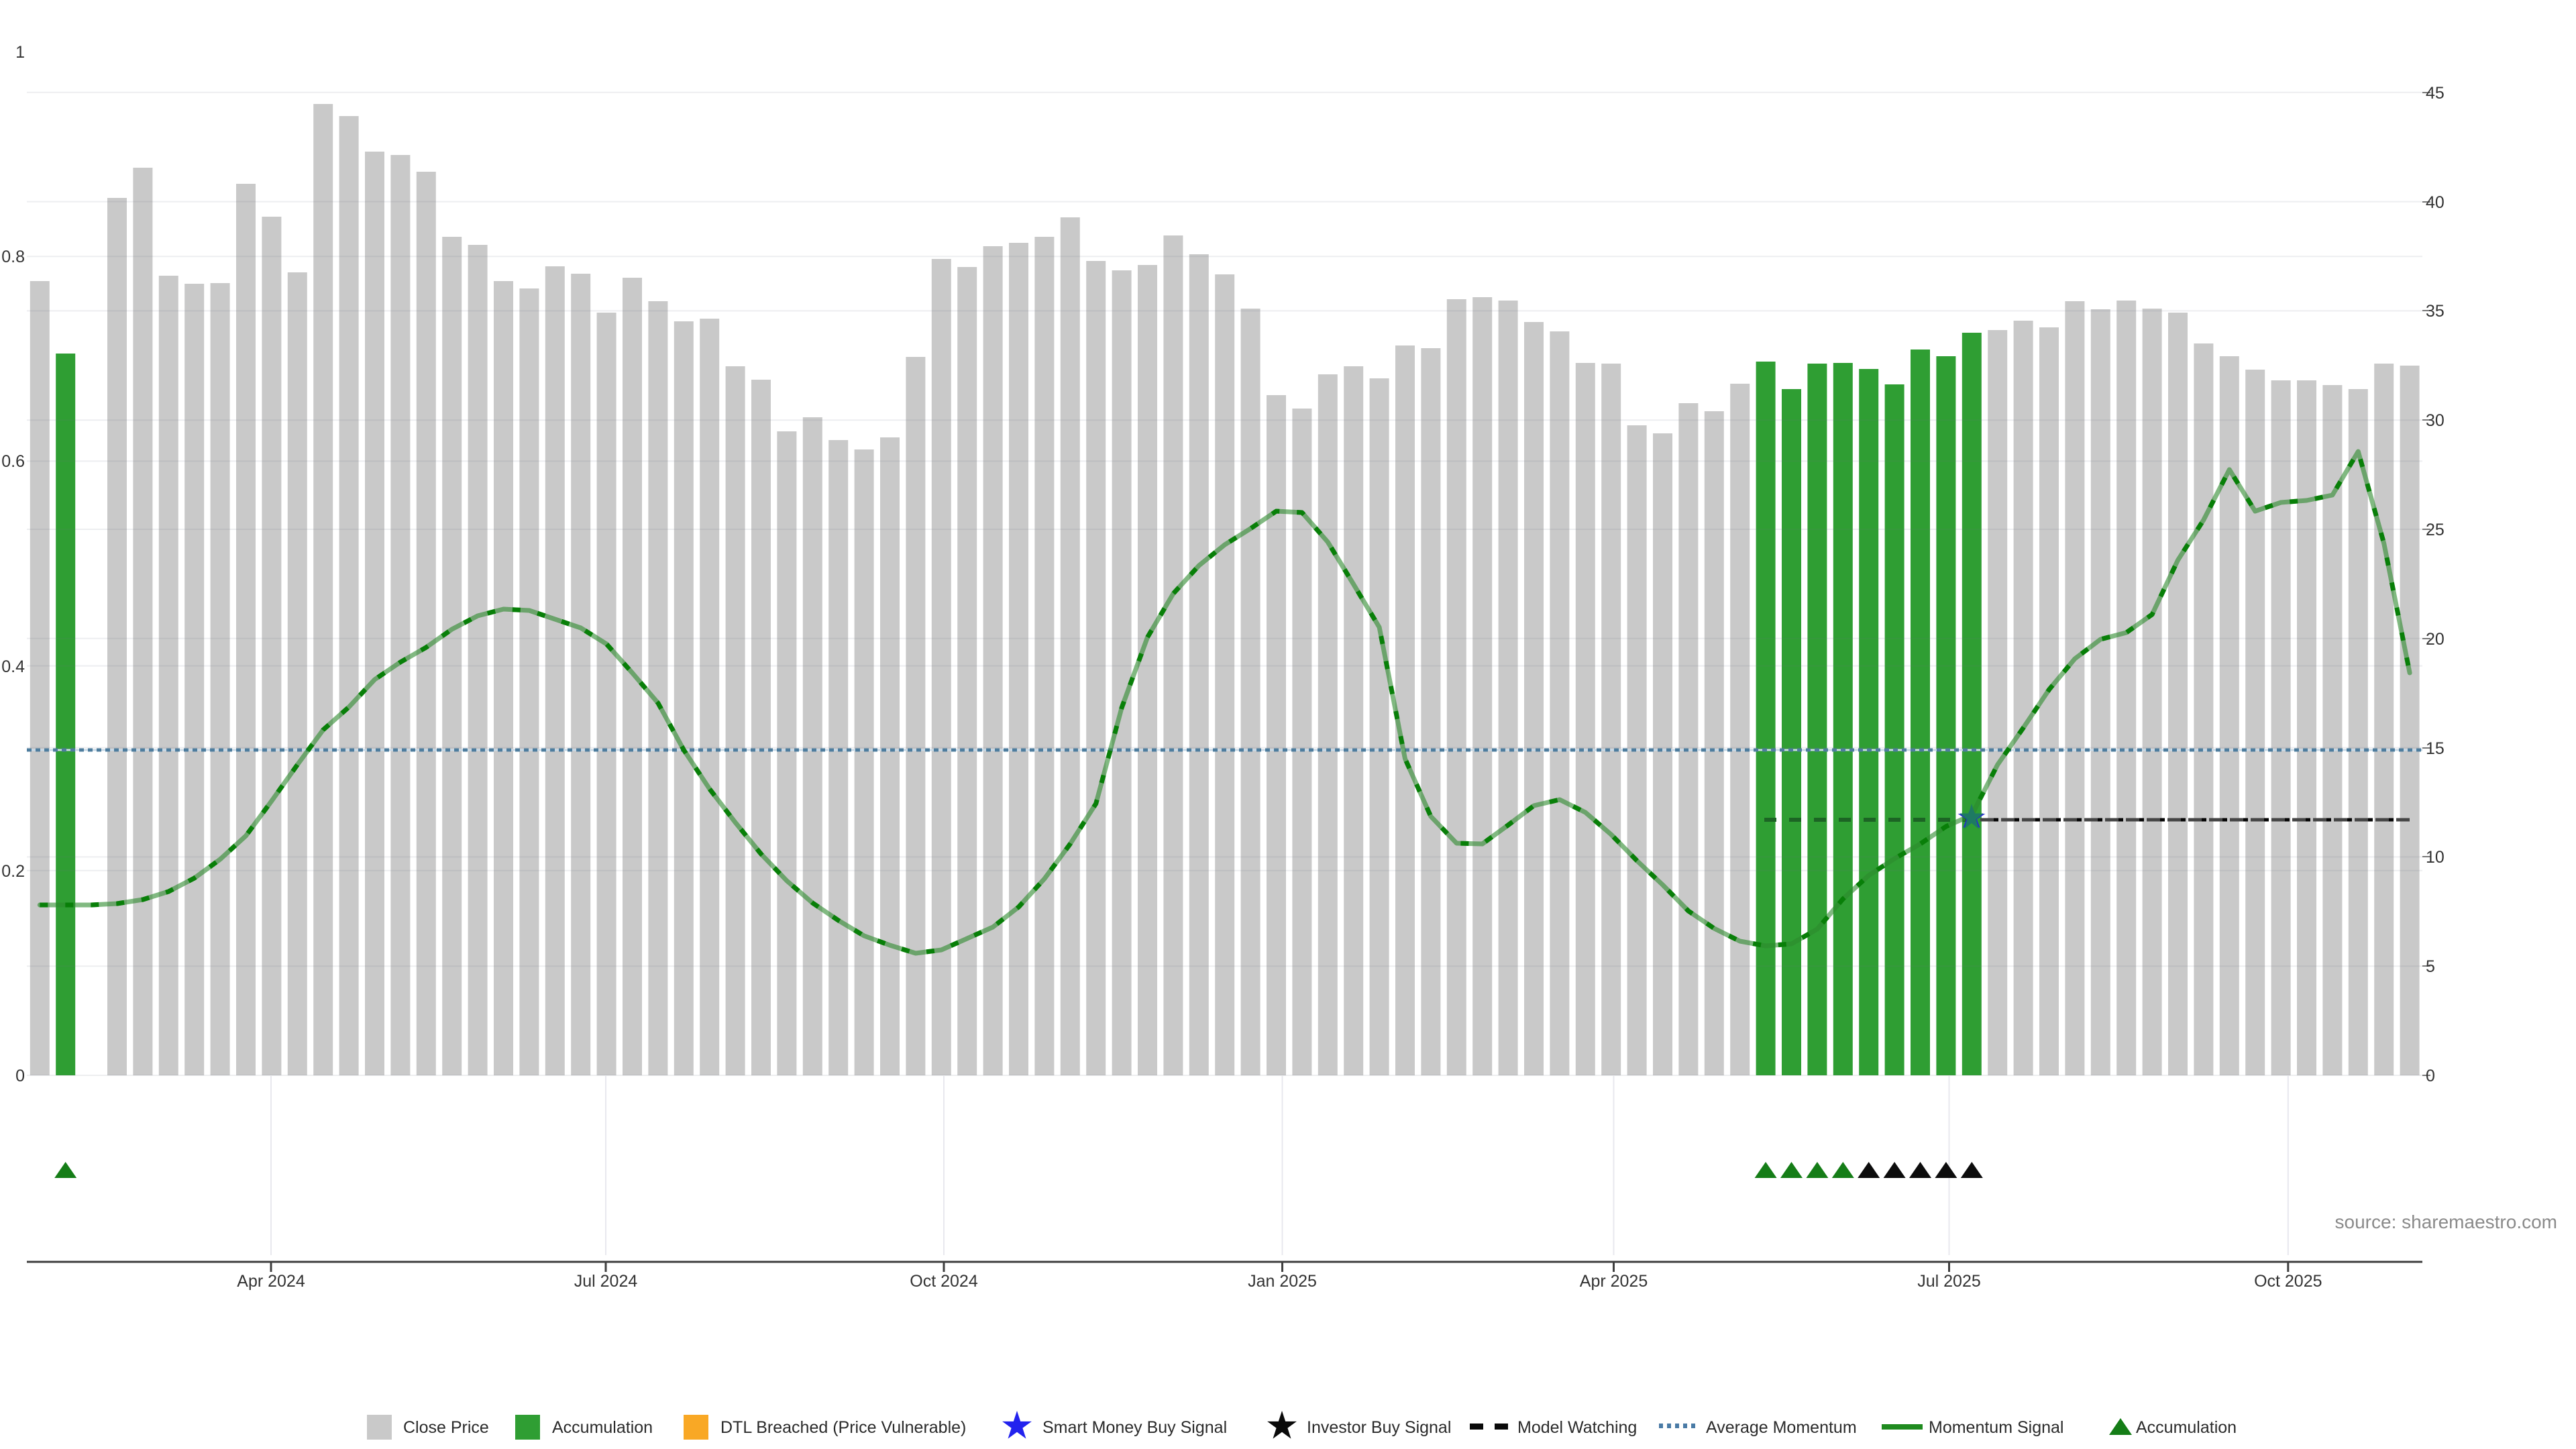 The height and width of the screenshot is (1449, 2576). What do you see at coordinates (606, 1281) in the screenshot?
I see `svg-text: Jul 2024` at bounding box center [606, 1281].